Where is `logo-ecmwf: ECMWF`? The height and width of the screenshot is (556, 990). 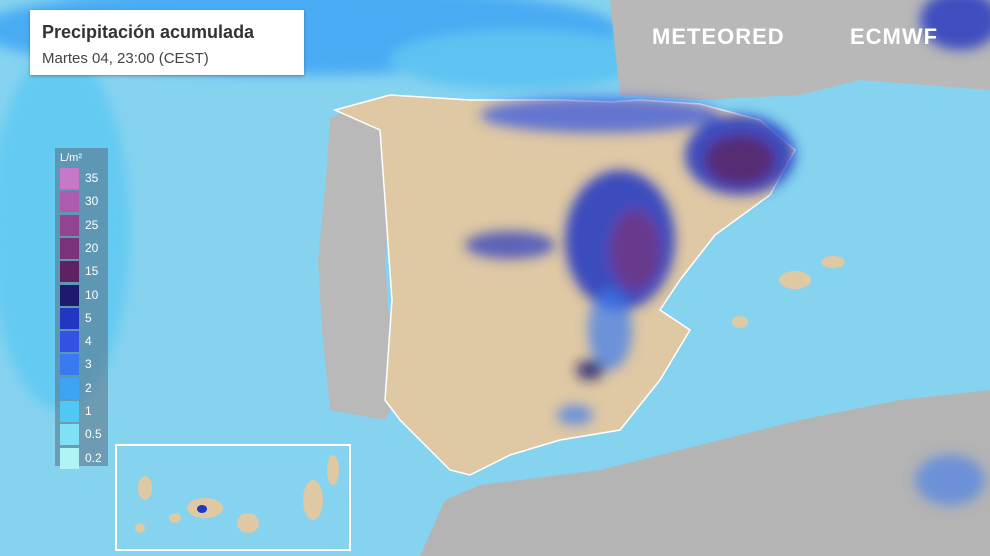
logo-ecmwf: ECMWF is located at coordinates (894, 36).